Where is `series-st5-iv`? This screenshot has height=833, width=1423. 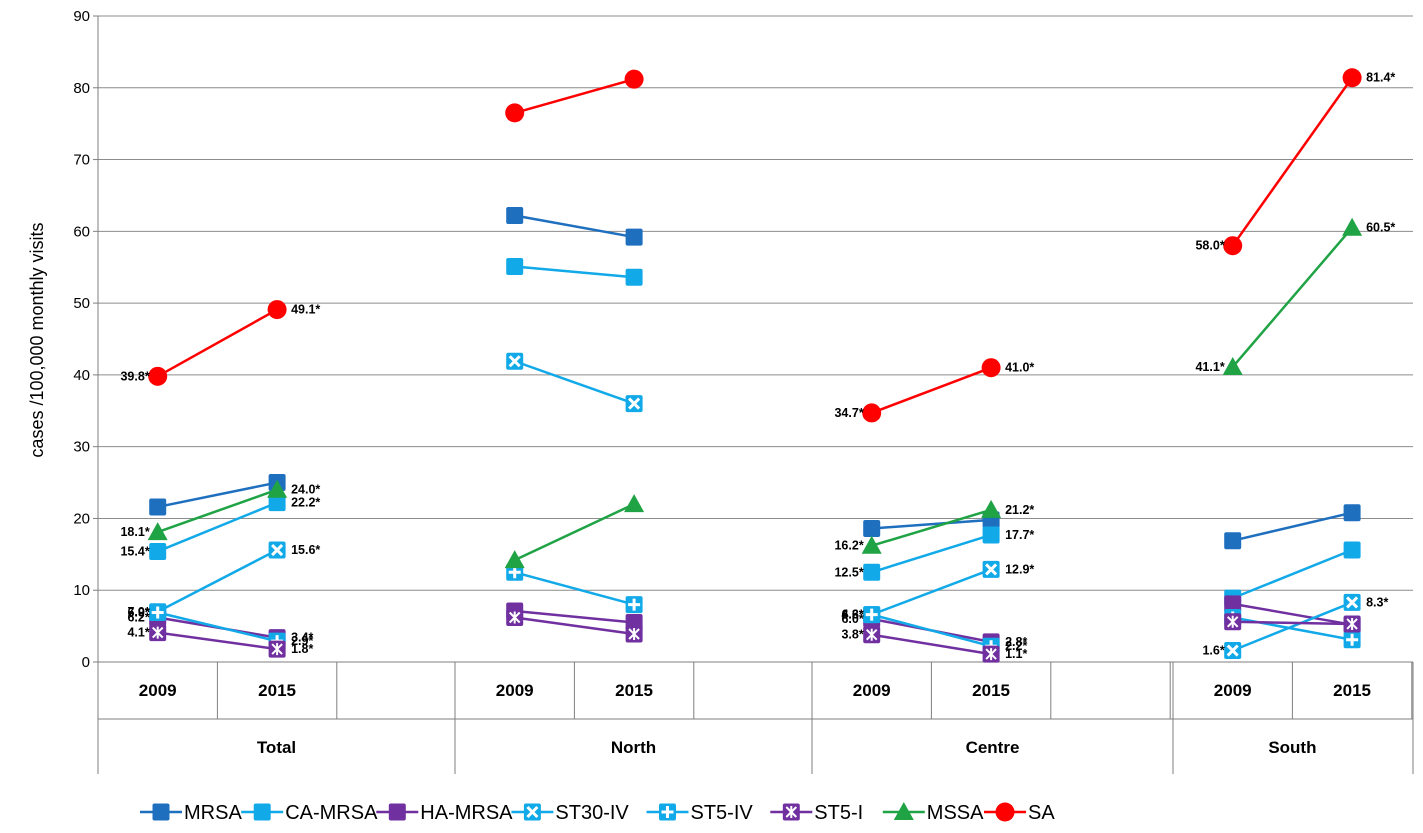
series-st5-iv is located at coordinates (755, 609).